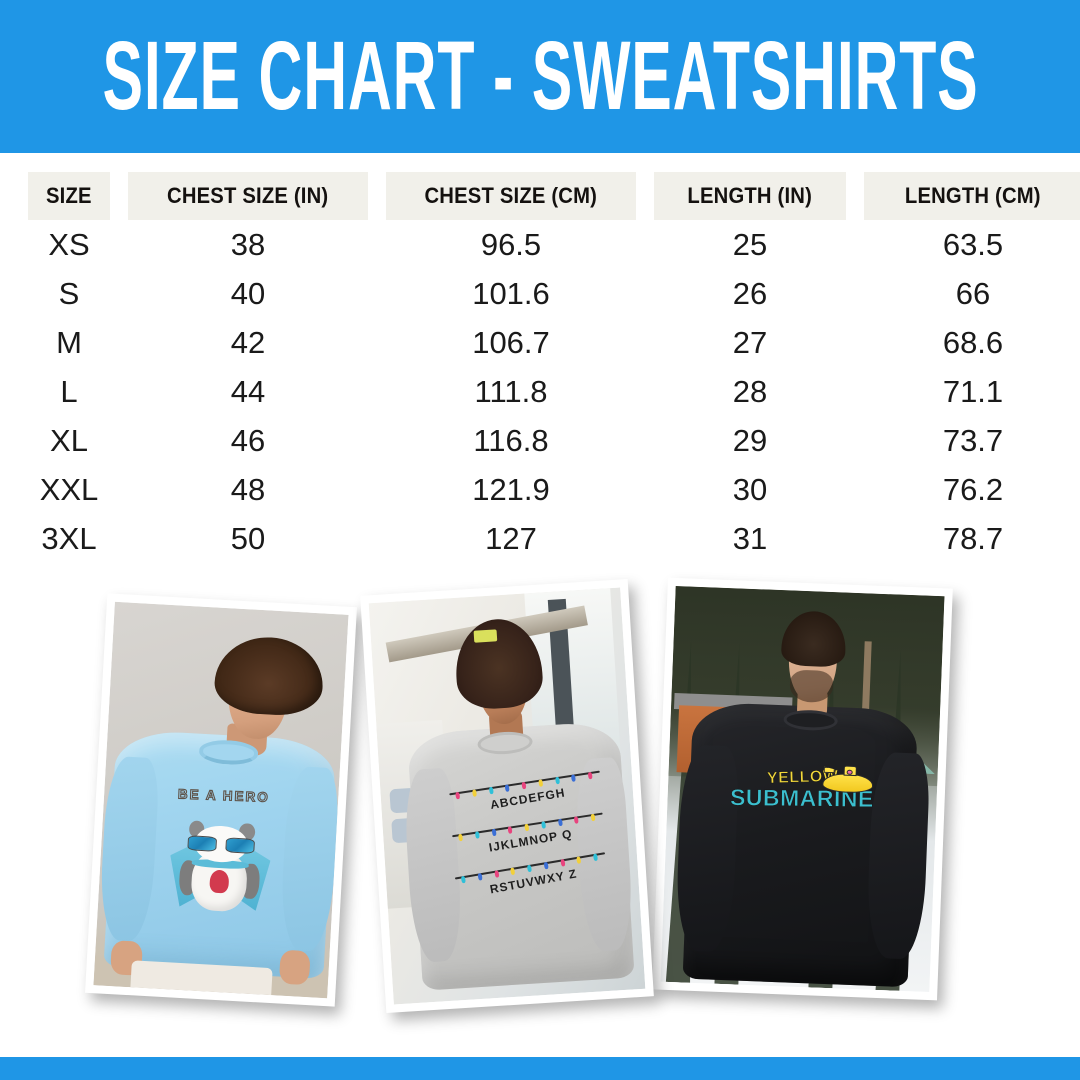 The image size is (1080, 1080). What do you see at coordinates (847, 783) in the screenshot?
I see `submarine-hull` at bounding box center [847, 783].